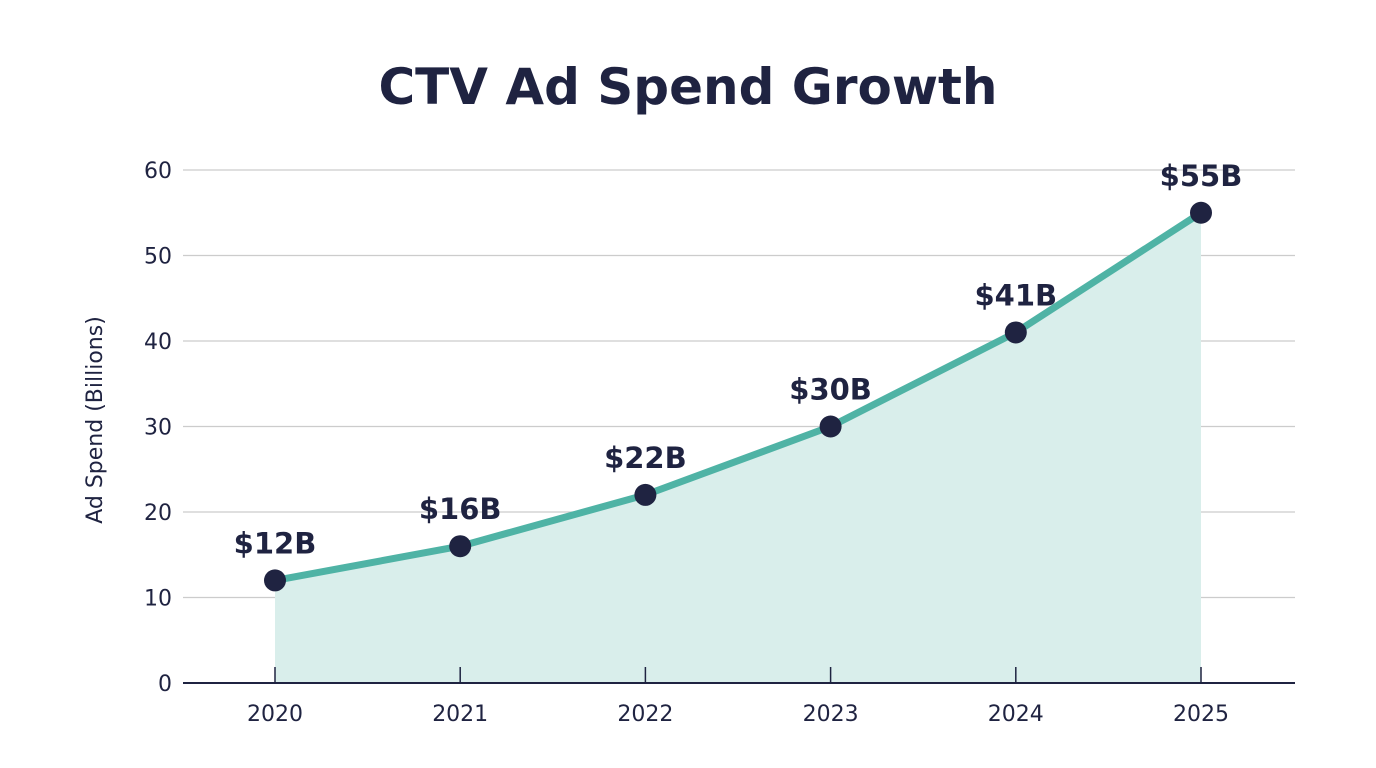 This screenshot has height=768, width=1376. Describe the element at coordinates (158, 171) in the screenshot. I see `y-tick-label: 60` at that location.